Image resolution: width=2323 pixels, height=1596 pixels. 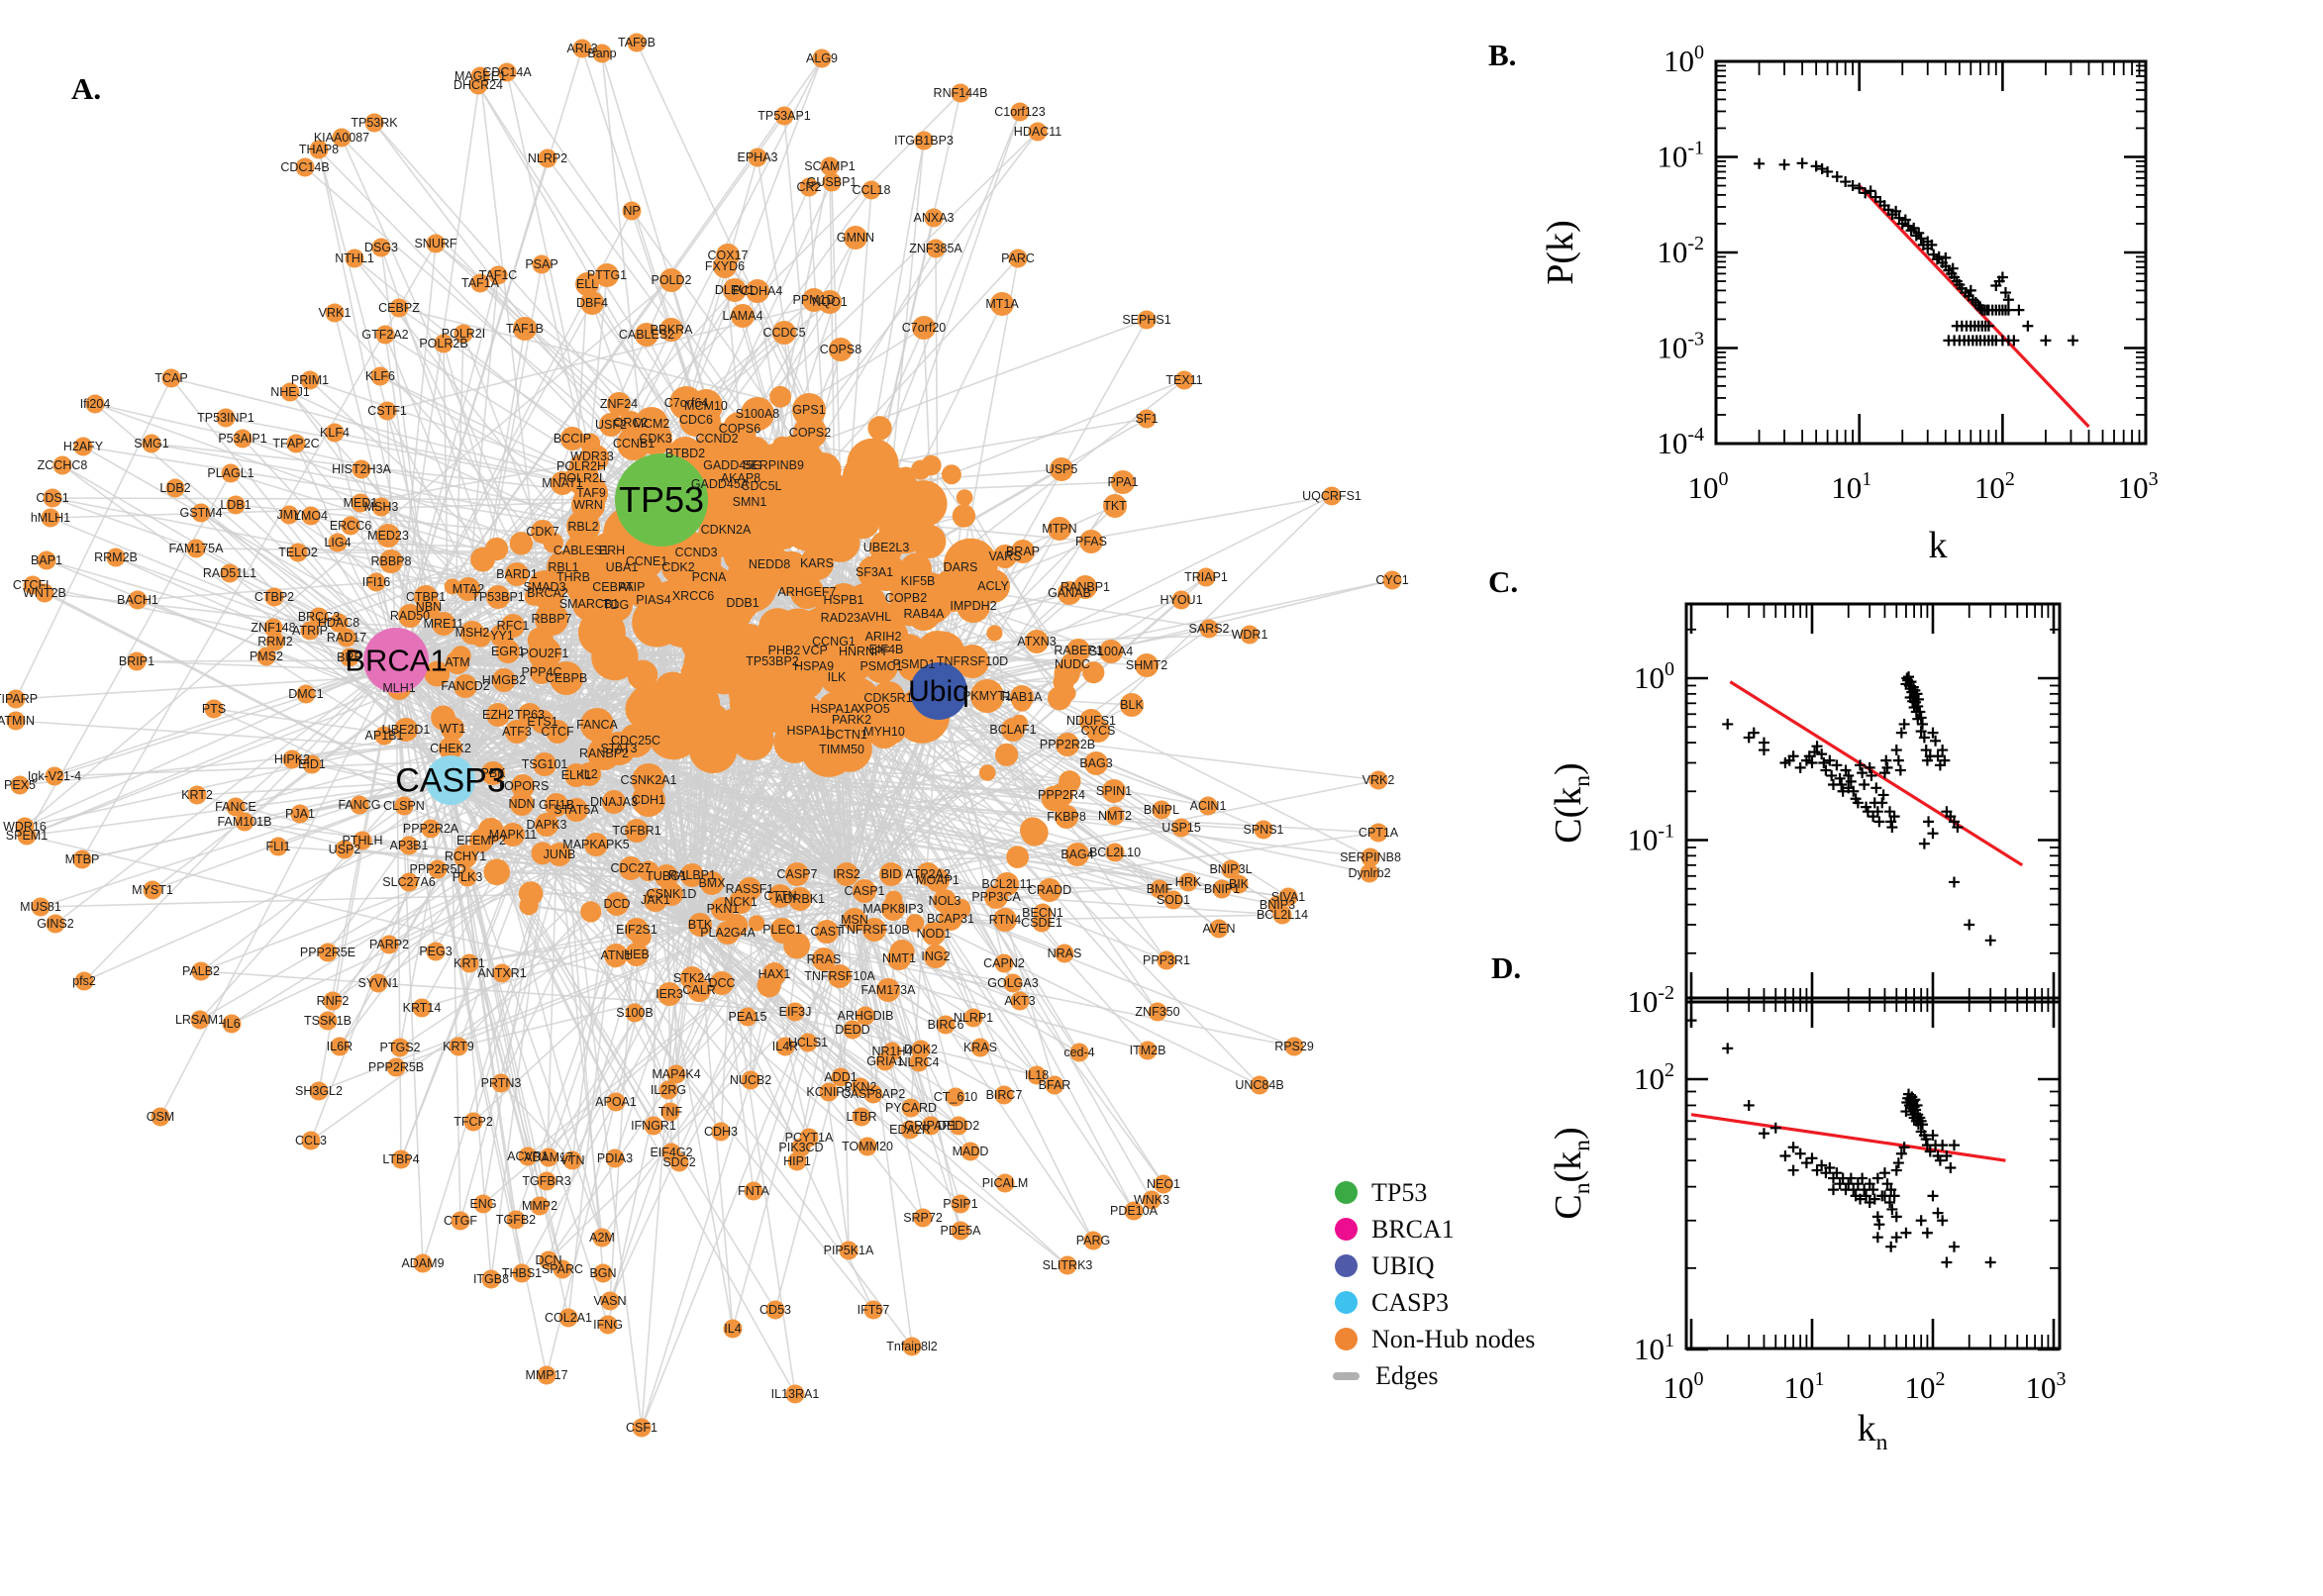 I want to click on network-node-label: FXYD6, so click(x=725, y=266).